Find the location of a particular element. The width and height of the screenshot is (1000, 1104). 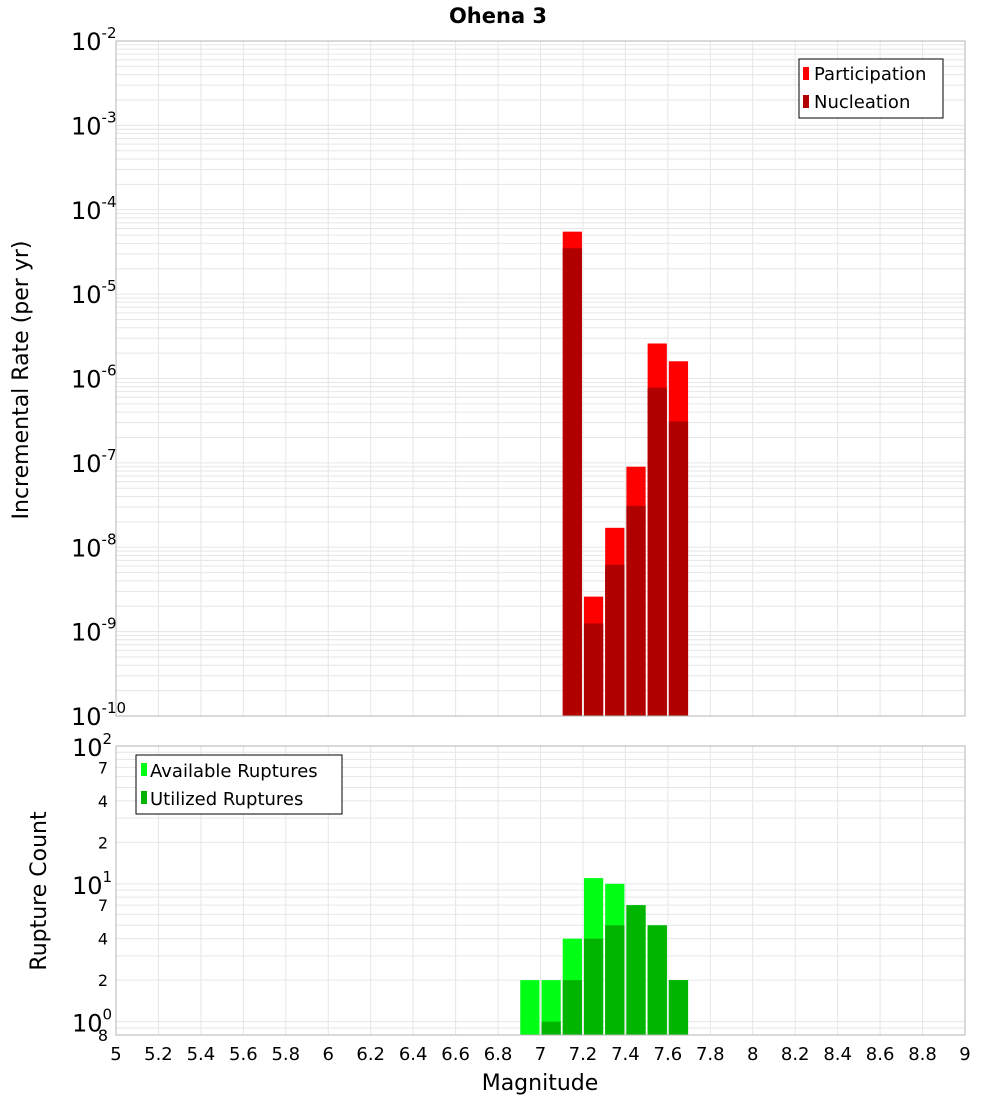

x-tick-label: 6.6 is located at coordinates (455, 1054).